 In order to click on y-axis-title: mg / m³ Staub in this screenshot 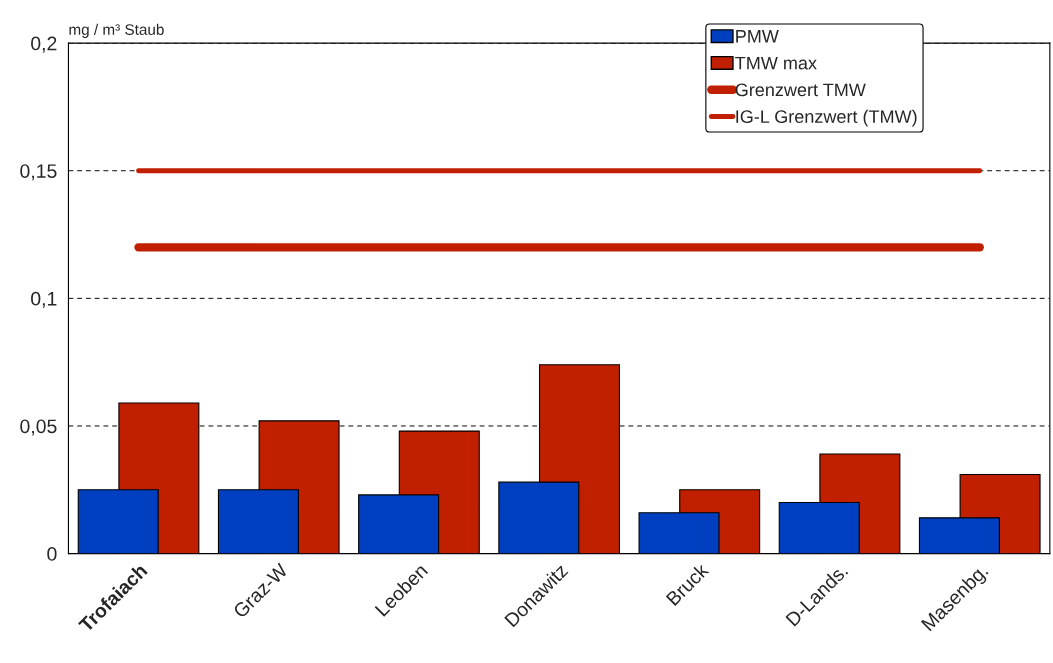, I will do `click(116, 30)`.